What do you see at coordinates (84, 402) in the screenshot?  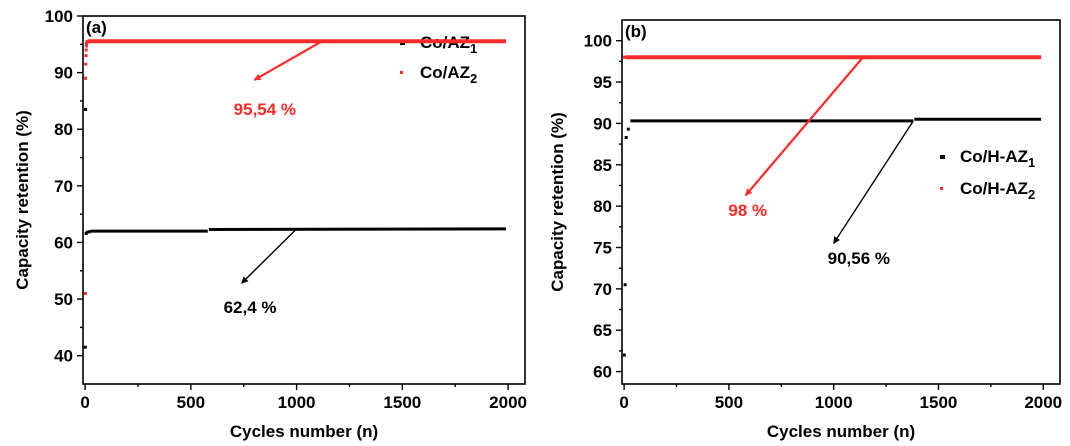 I see `chart-a-x-tick-label: 0` at bounding box center [84, 402].